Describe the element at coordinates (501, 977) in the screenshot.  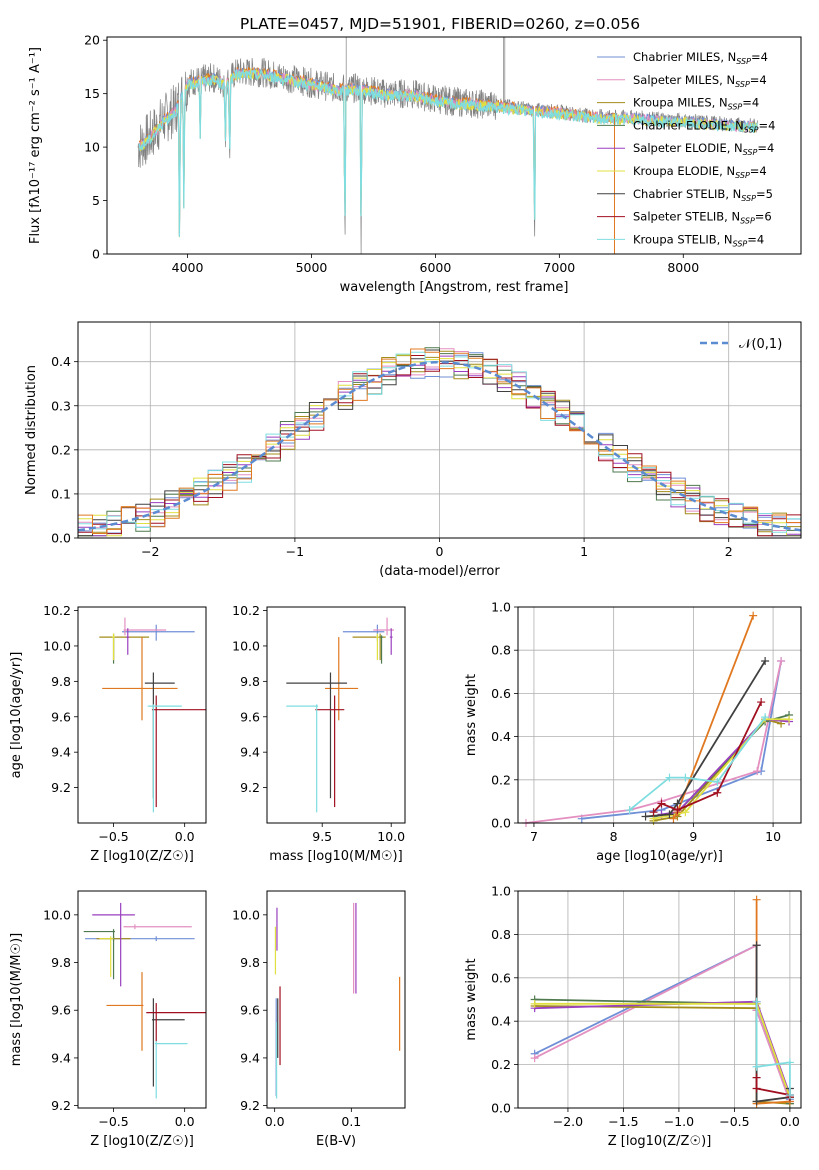
I see `y-tick-label: 0.6` at that location.